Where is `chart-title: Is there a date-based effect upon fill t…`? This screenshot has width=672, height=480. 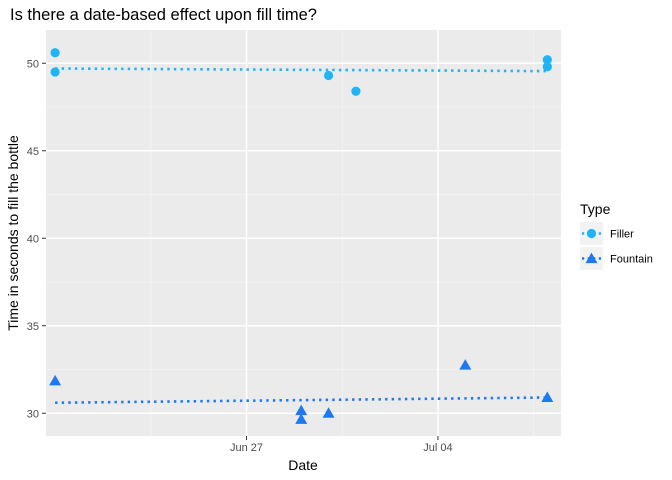
chart-title: Is there a date-based effect upon fill t… is located at coordinates (163, 15).